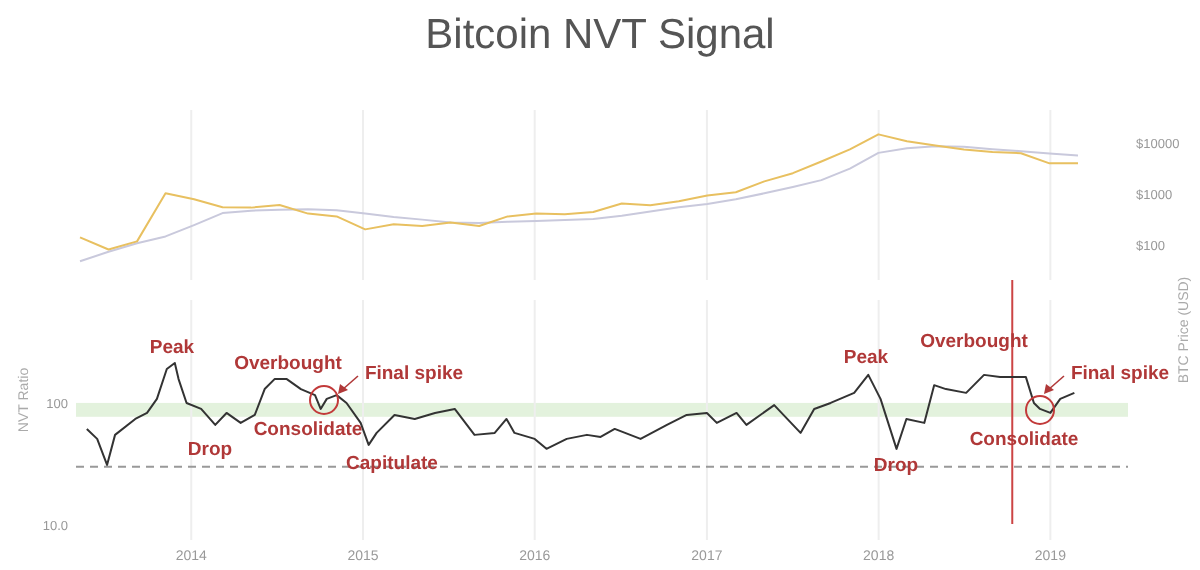 Image resolution: width=1200 pixels, height=570 pixels. What do you see at coordinates (289, 364) in the screenshot?
I see `annotation: Overbought` at bounding box center [289, 364].